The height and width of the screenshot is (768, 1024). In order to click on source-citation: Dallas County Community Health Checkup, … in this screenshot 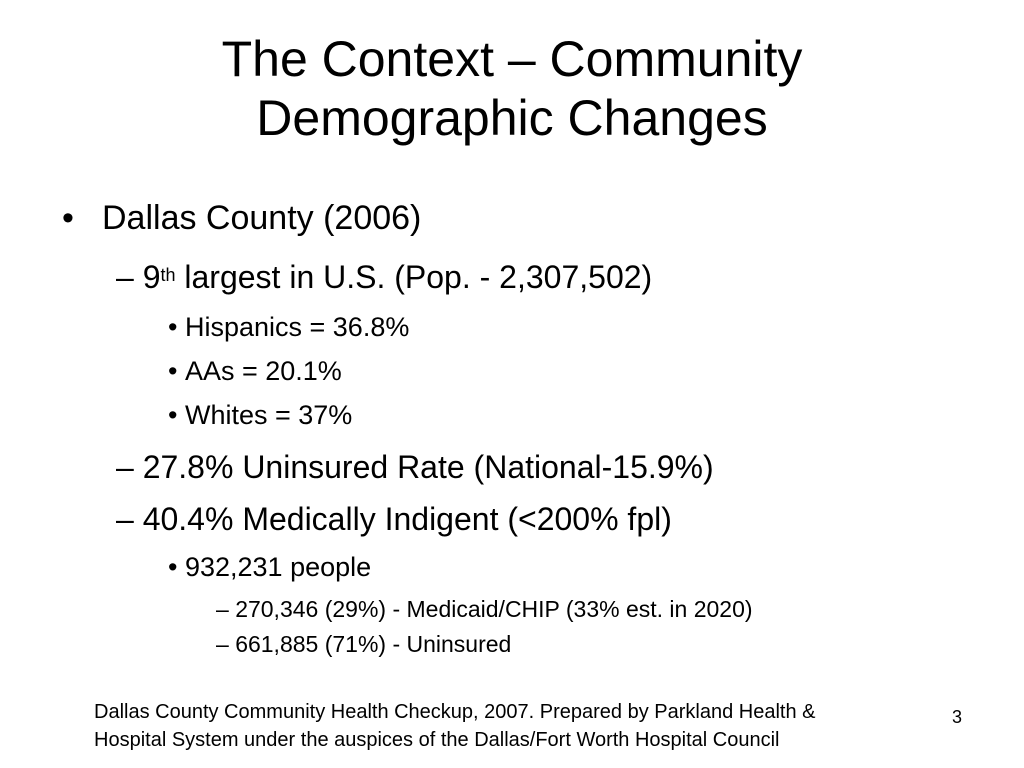, I will do `click(514, 726)`.